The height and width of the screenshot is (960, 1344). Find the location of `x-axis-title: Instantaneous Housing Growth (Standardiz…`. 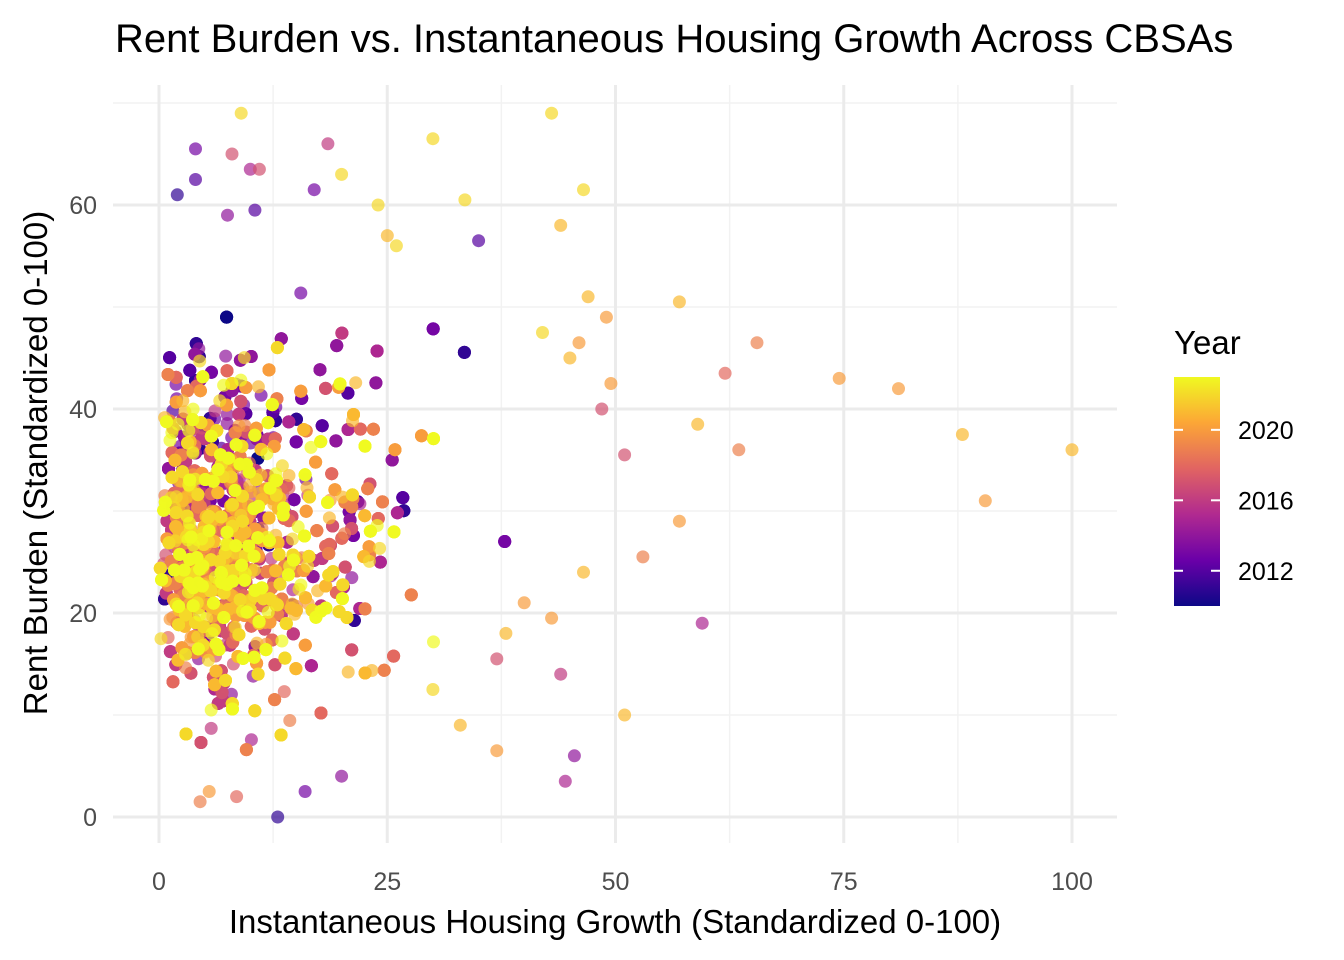

x-axis-title: Instantaneous Housing Growth (Standardiz… is located at coordinates (615, 921).